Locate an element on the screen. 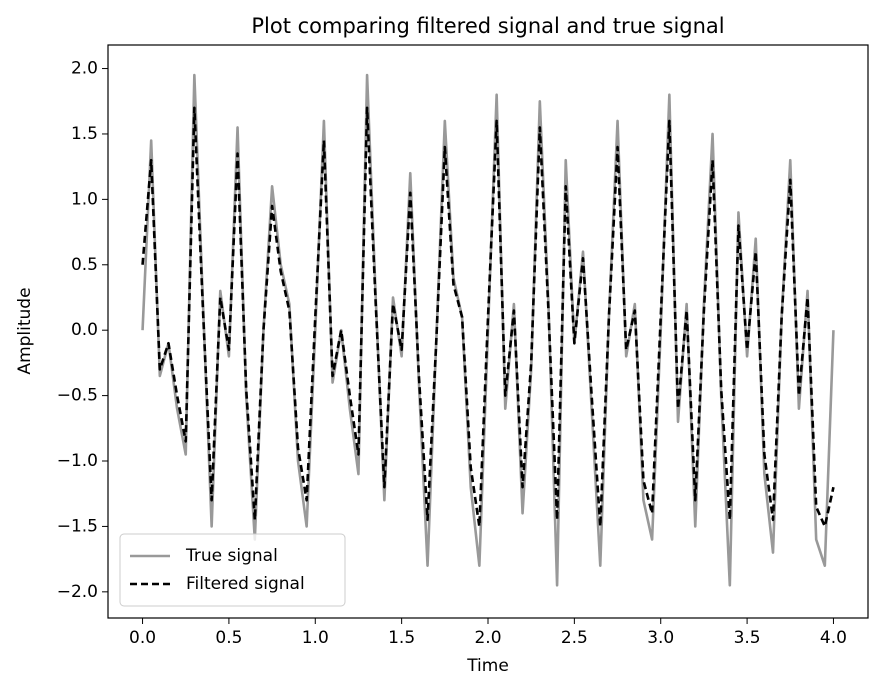  x-tick-label: 2.0 is located at coordinates (487, 638).